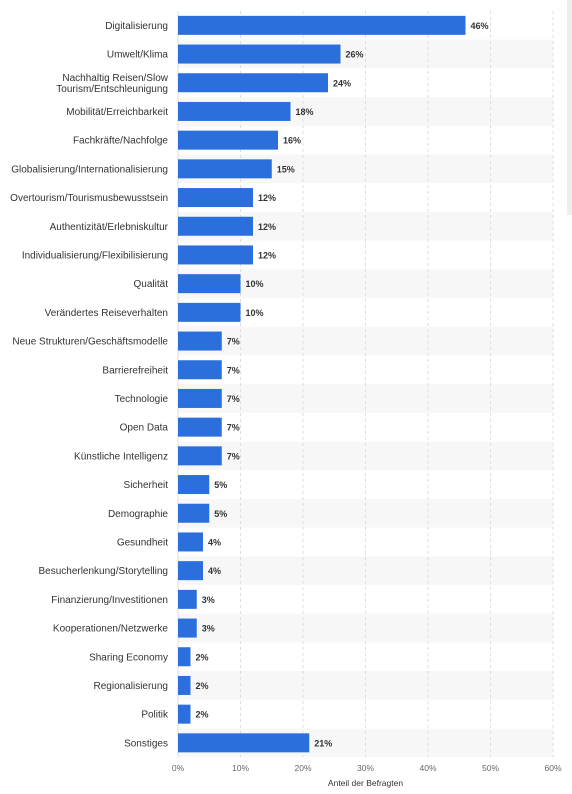 The width and height of the screenshot is (572, 794). What do you see at coordinates (138, 55) in the screenshot?
I see `category-label: Umwelt/Klima` at bounding box center [138, 55].